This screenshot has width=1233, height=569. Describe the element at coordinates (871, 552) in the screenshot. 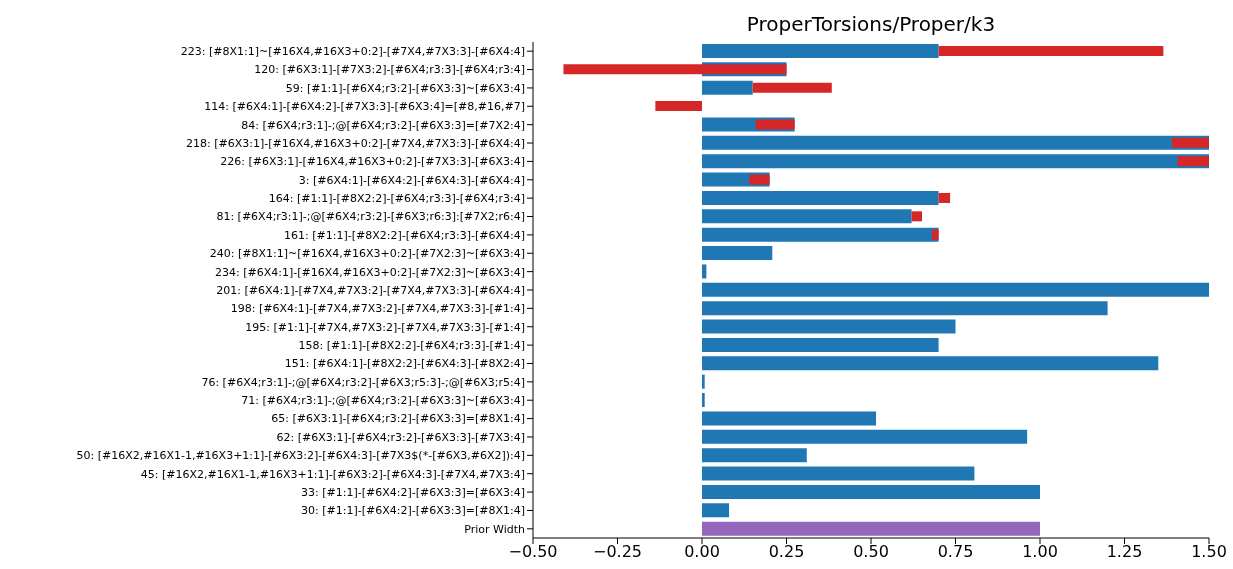

I see `x-tick-label: 0.50` at that location.